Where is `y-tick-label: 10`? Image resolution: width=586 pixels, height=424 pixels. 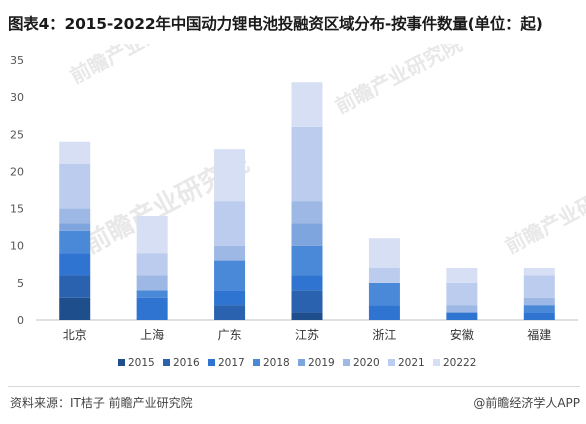
y-tick-label: 10 is located at coordinates (17, 246).